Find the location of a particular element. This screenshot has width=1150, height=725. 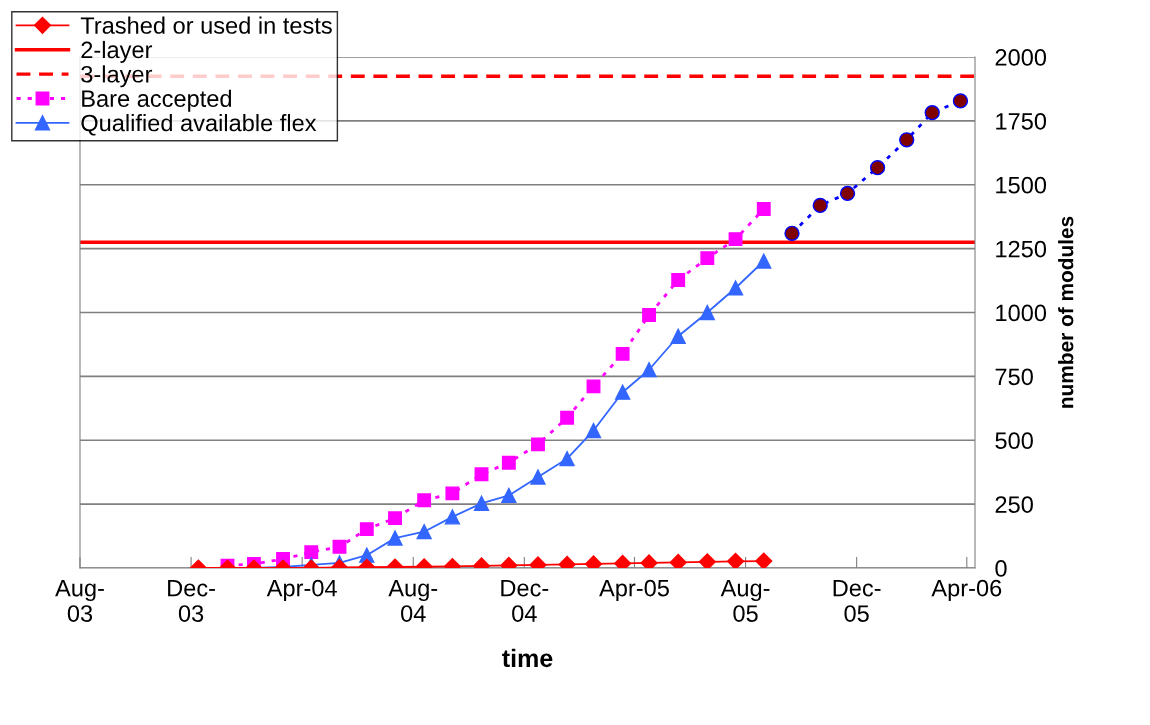

legend-label: Qualified available flex is located at coordinates (199, 125).